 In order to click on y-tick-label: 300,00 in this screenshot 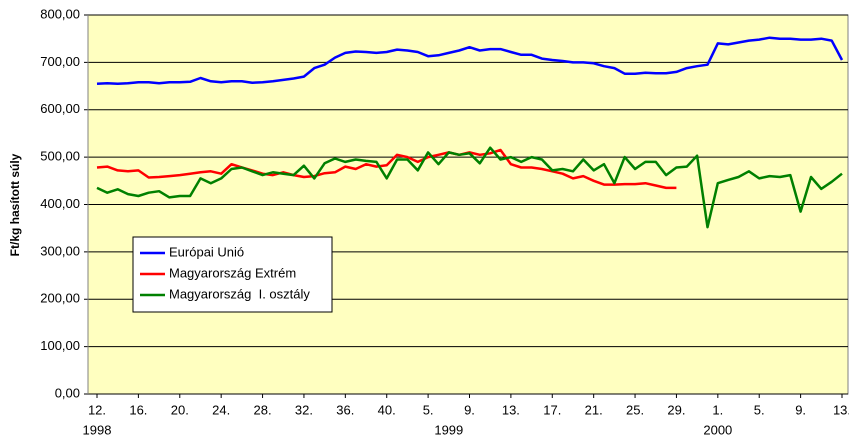, I will do `click(60, 250)`.